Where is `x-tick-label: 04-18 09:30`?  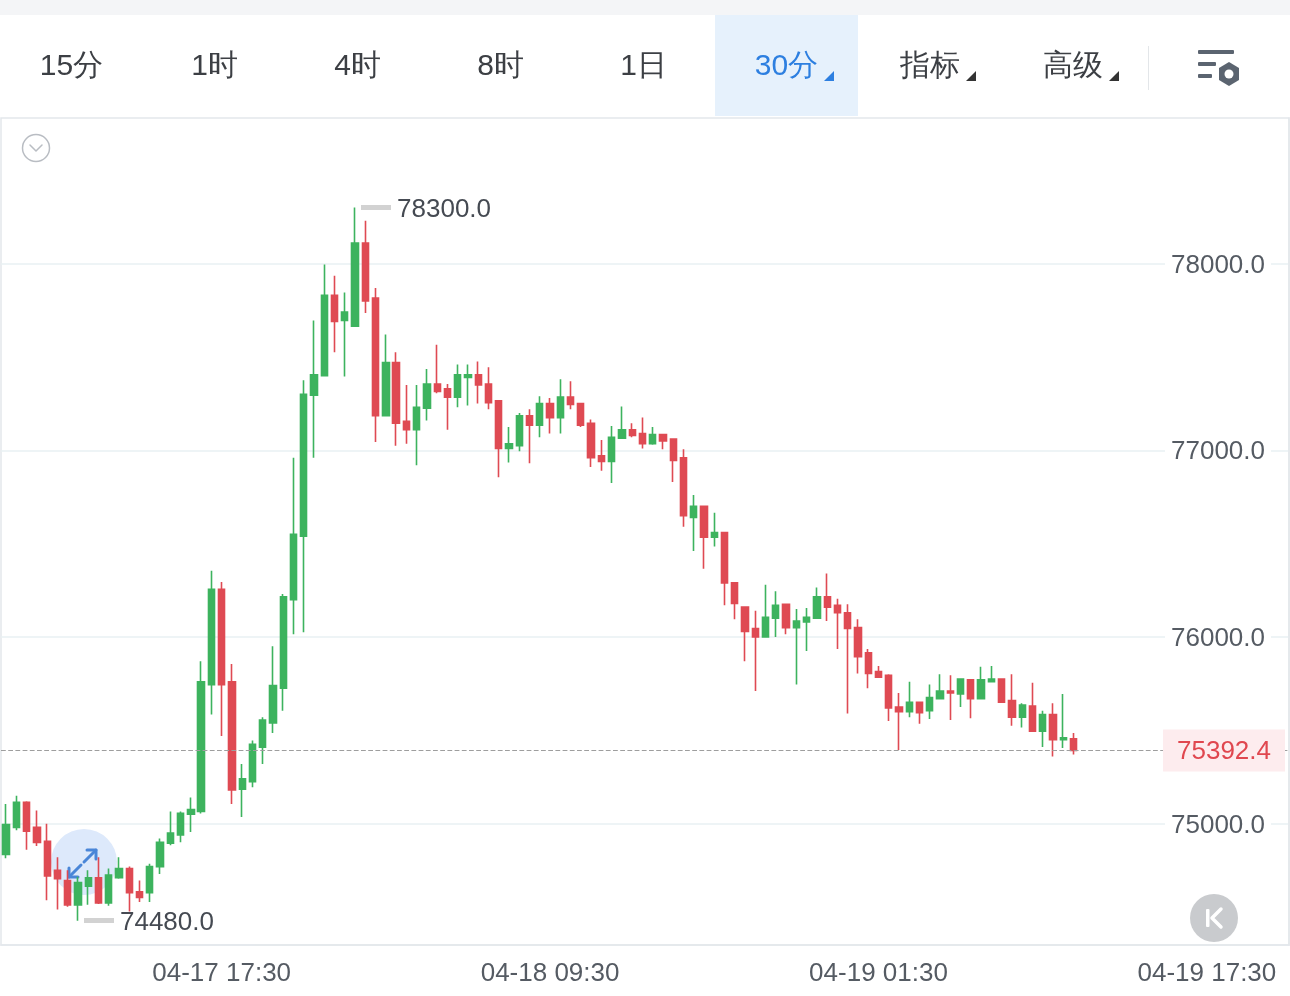
x-tick-label: 04-18 09:30 is located at coordinates (550, 972).